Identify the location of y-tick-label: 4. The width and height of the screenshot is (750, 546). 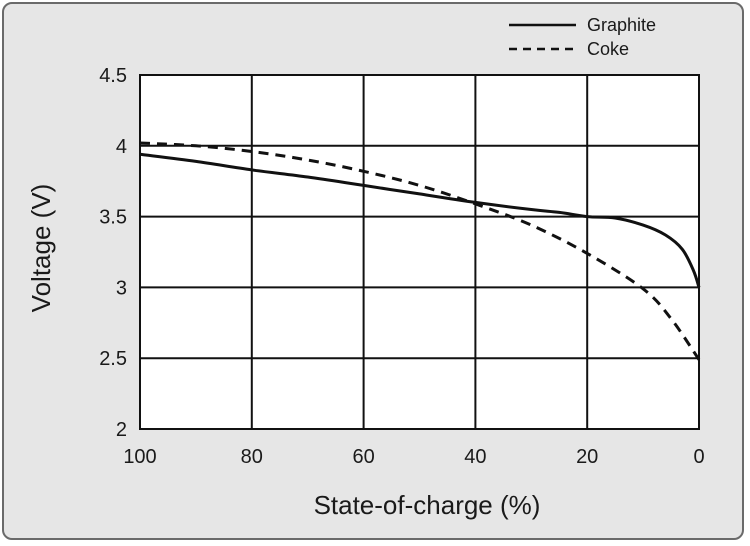
(121, 147).